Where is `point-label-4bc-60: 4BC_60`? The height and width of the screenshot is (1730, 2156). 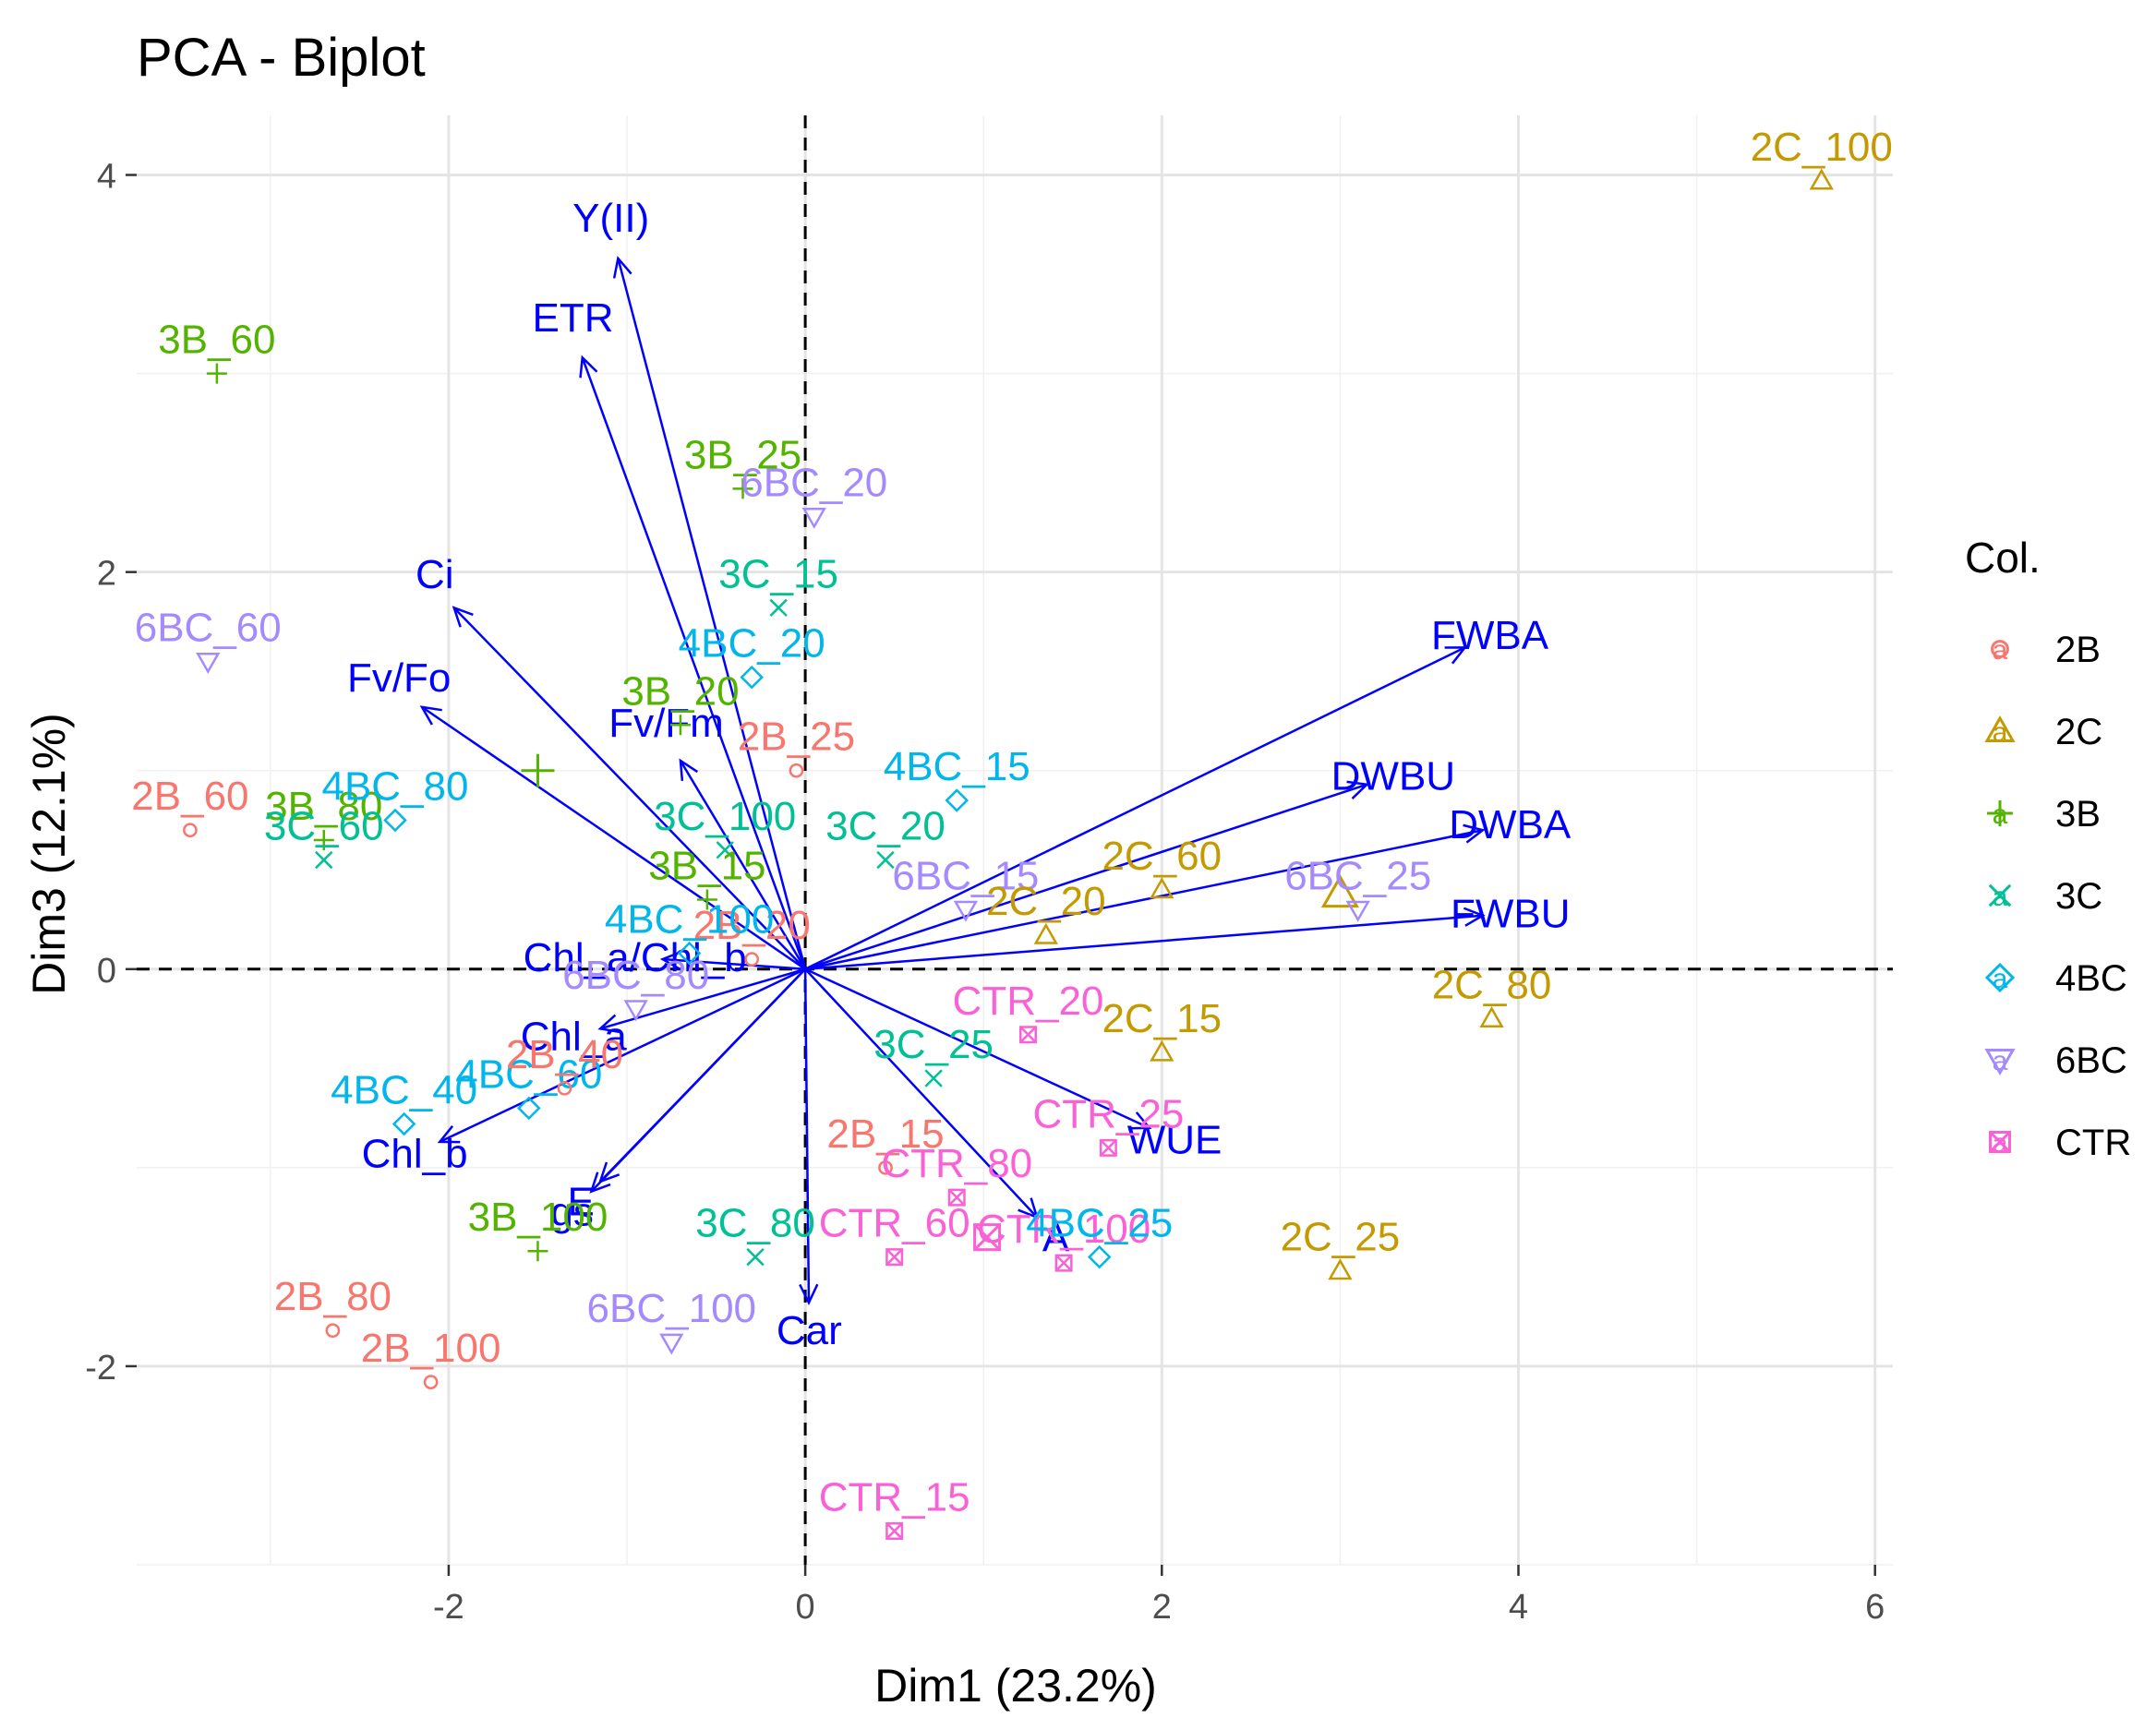
point-label-4bc-60: 4BC_60 is located at coordinates (528, 1074).